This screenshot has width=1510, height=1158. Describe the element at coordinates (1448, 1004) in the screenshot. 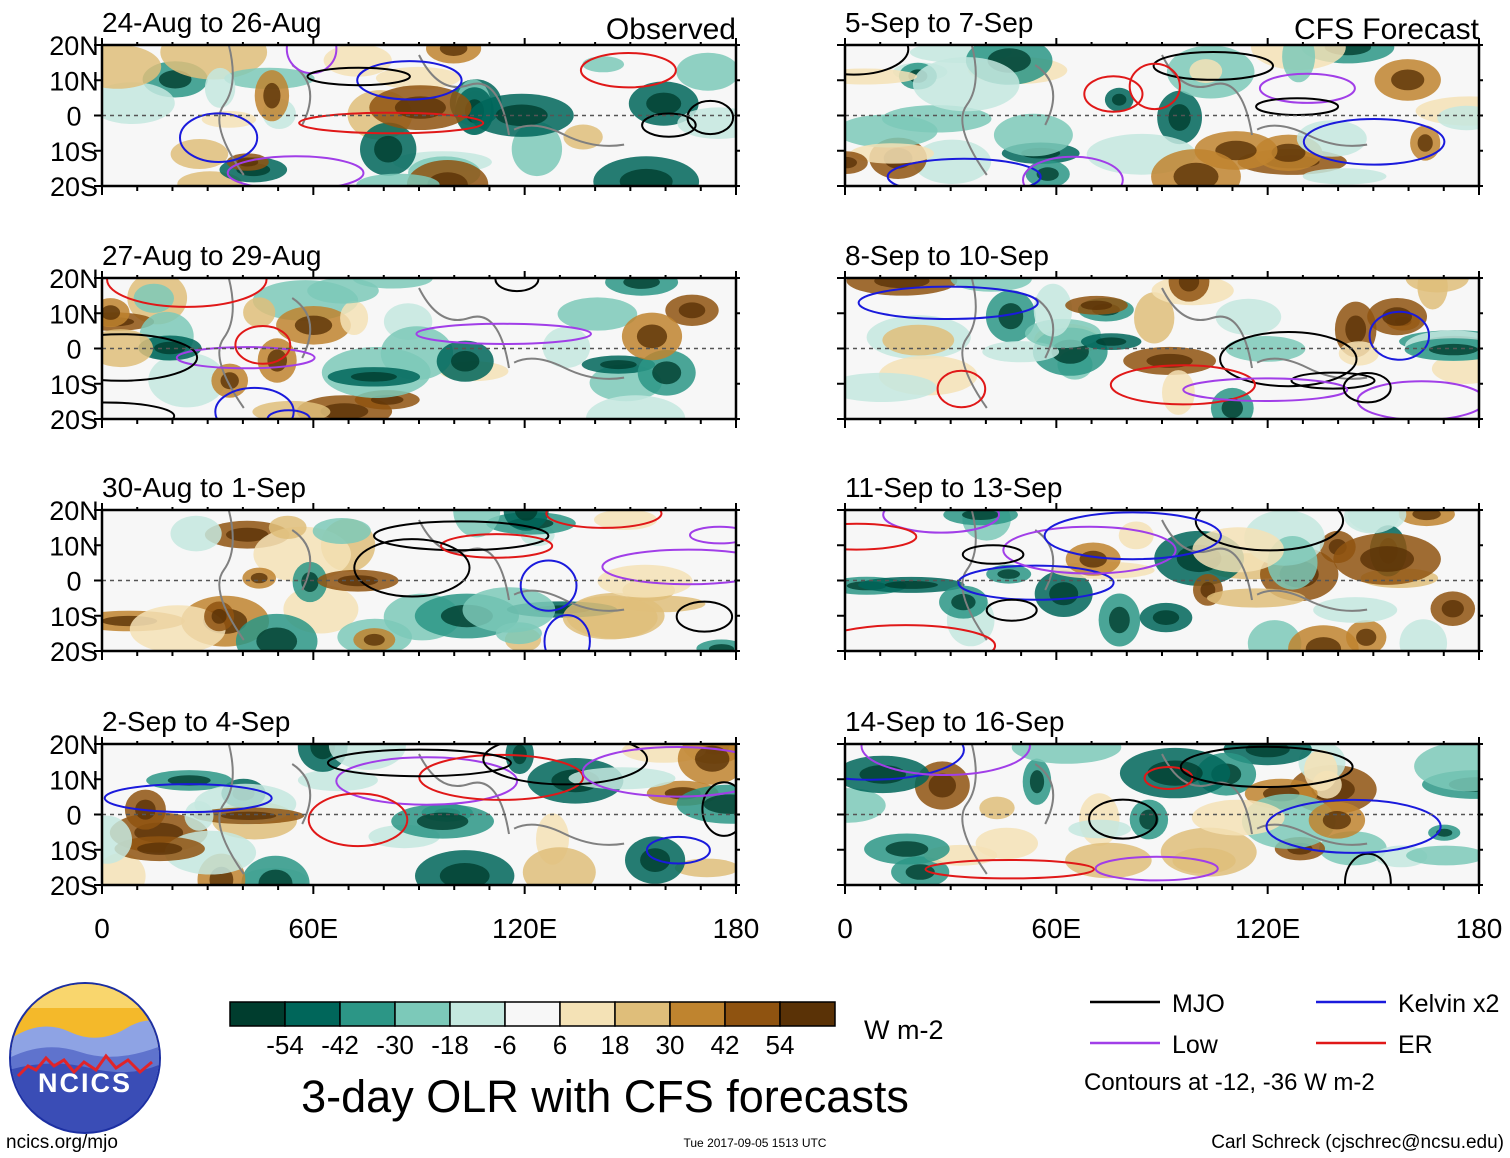

I see `legend-label: Kelvin x2` at that location.